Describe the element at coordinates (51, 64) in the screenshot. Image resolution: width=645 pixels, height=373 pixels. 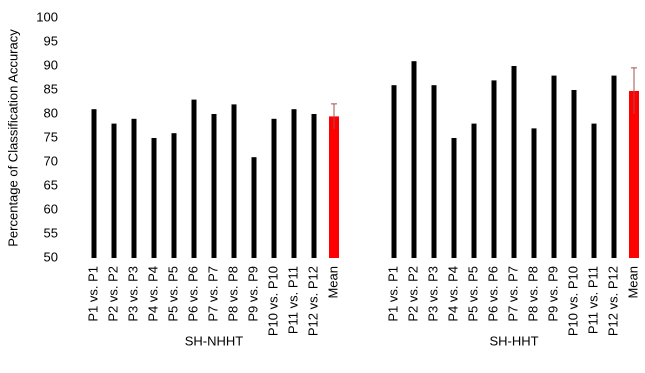
I see `y-tick-label: 90` at that location.